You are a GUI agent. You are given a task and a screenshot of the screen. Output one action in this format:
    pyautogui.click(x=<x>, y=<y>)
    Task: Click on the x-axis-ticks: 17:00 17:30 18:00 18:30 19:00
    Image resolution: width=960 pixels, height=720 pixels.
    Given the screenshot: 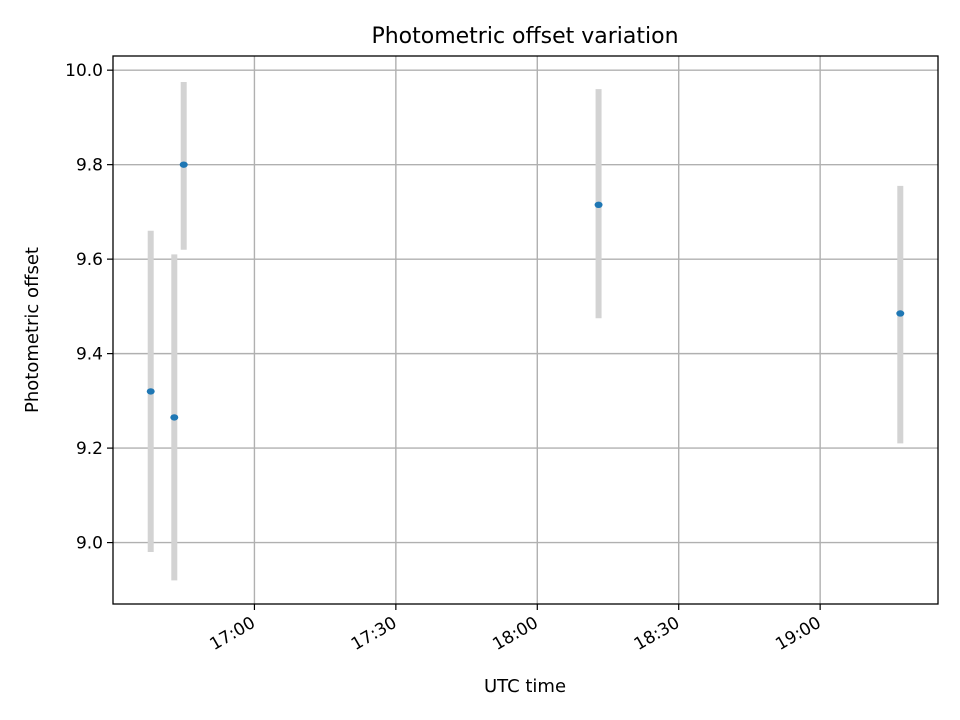 What is the action you would take?
    pyautogui.click(x=515, y=629)
    